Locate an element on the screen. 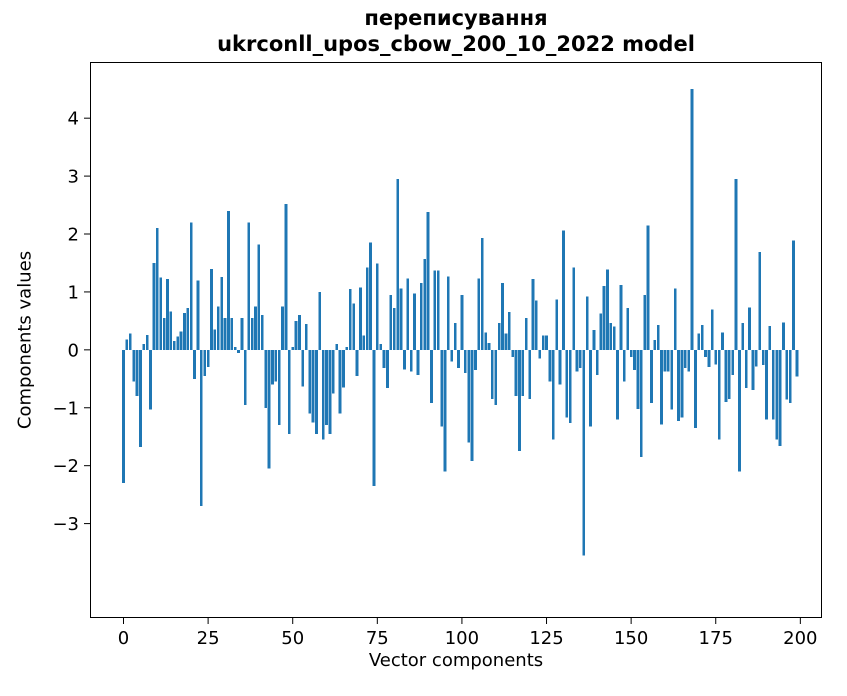  chart-title-model: ukrconll_upos_cbow_200_10_2022 model is located at coordinates (456, 44).